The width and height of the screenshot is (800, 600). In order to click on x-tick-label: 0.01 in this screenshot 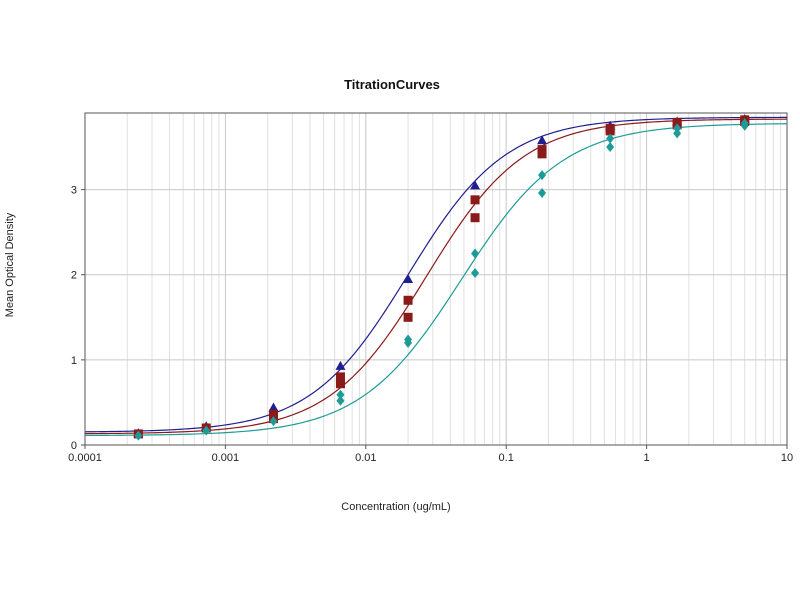, I will do `click(365, 458)`.